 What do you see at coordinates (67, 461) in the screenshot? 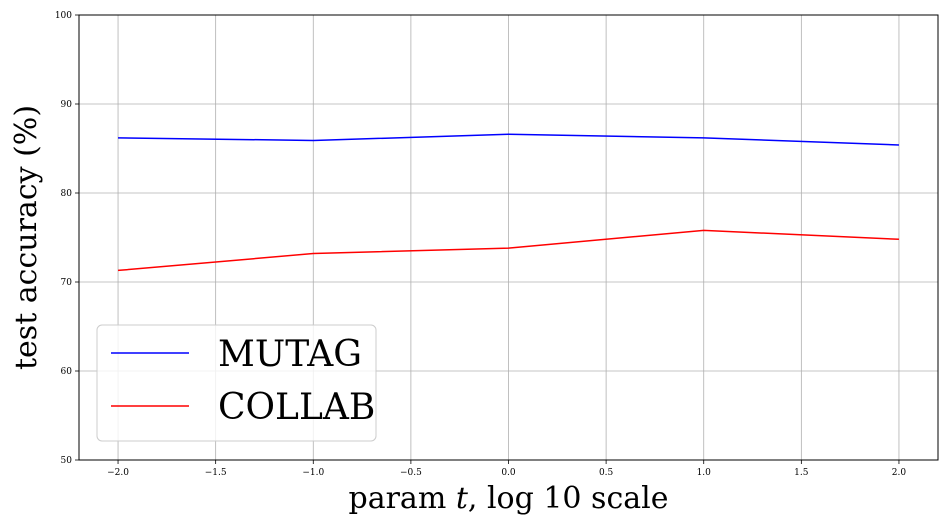
I see `y-tick-label: 50` at bounding box center [67, 461].